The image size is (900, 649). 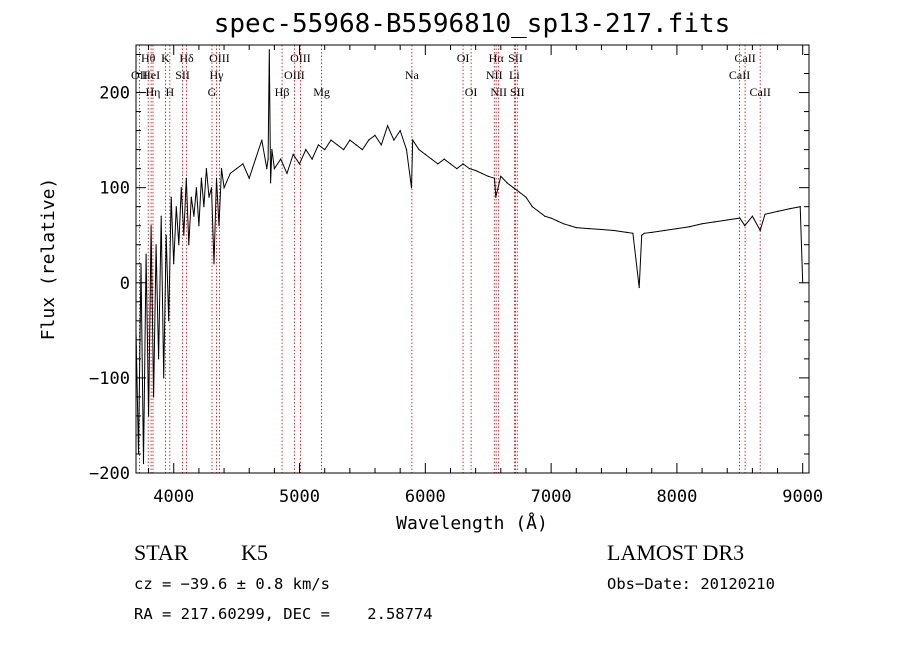 What do you see at coordinates (282, 92) in the screenshot?
I see `line-label-11: Hβ` at bounding box center [282, 92].